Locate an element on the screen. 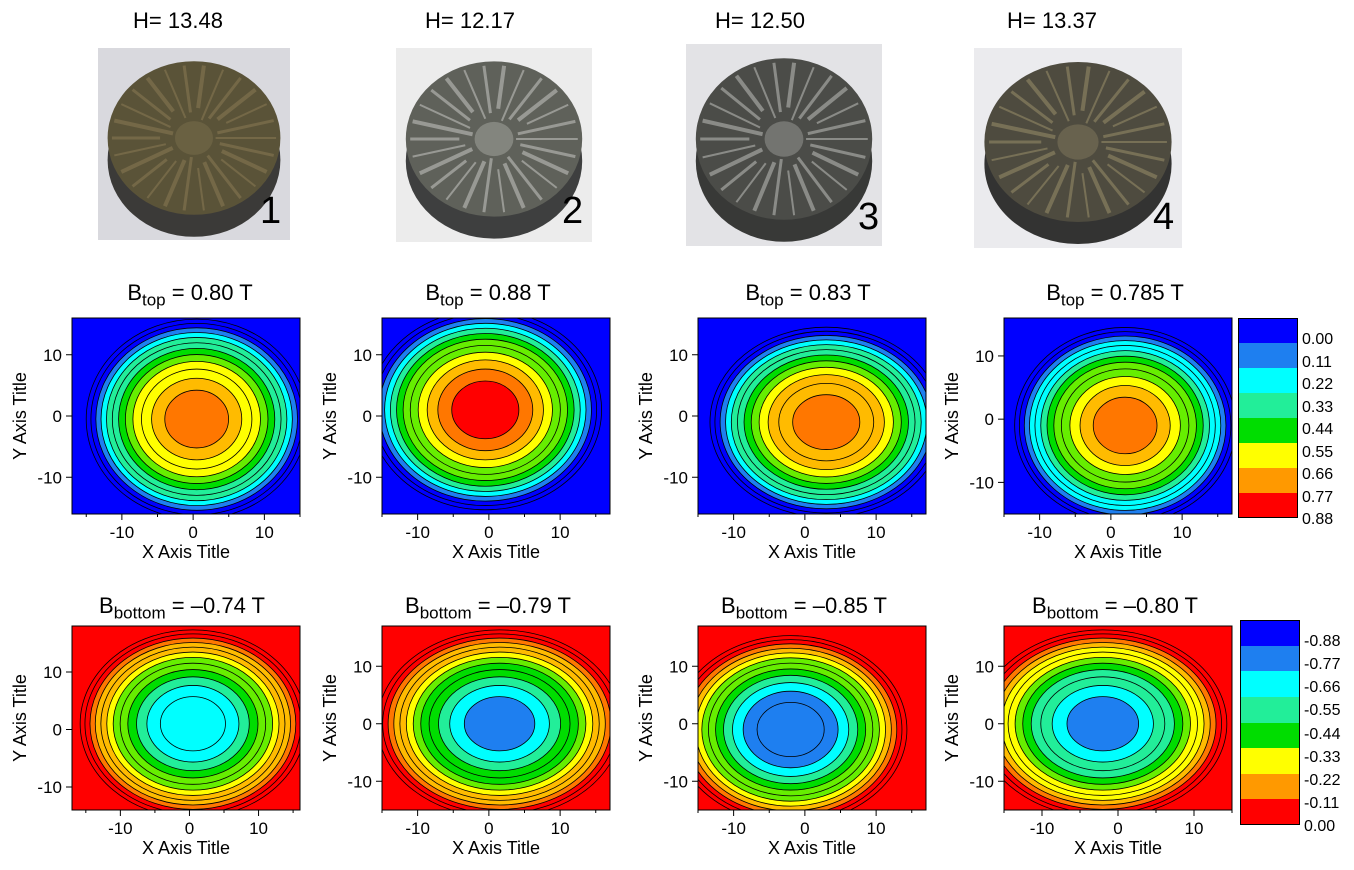 This screenshot has height=870, width=1354. colorbar-label: -0.77 is located at coordinates (1322, 665).